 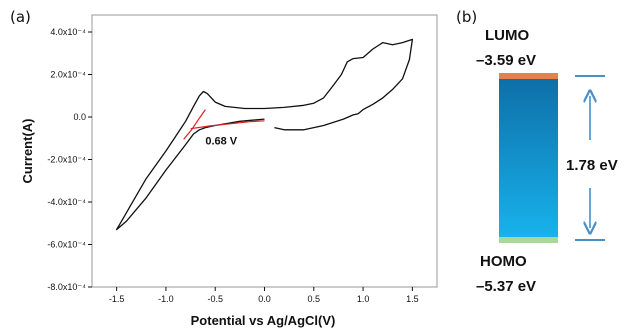 I want to click on x-tick-label: -0.5, so click(x=215, y=299).